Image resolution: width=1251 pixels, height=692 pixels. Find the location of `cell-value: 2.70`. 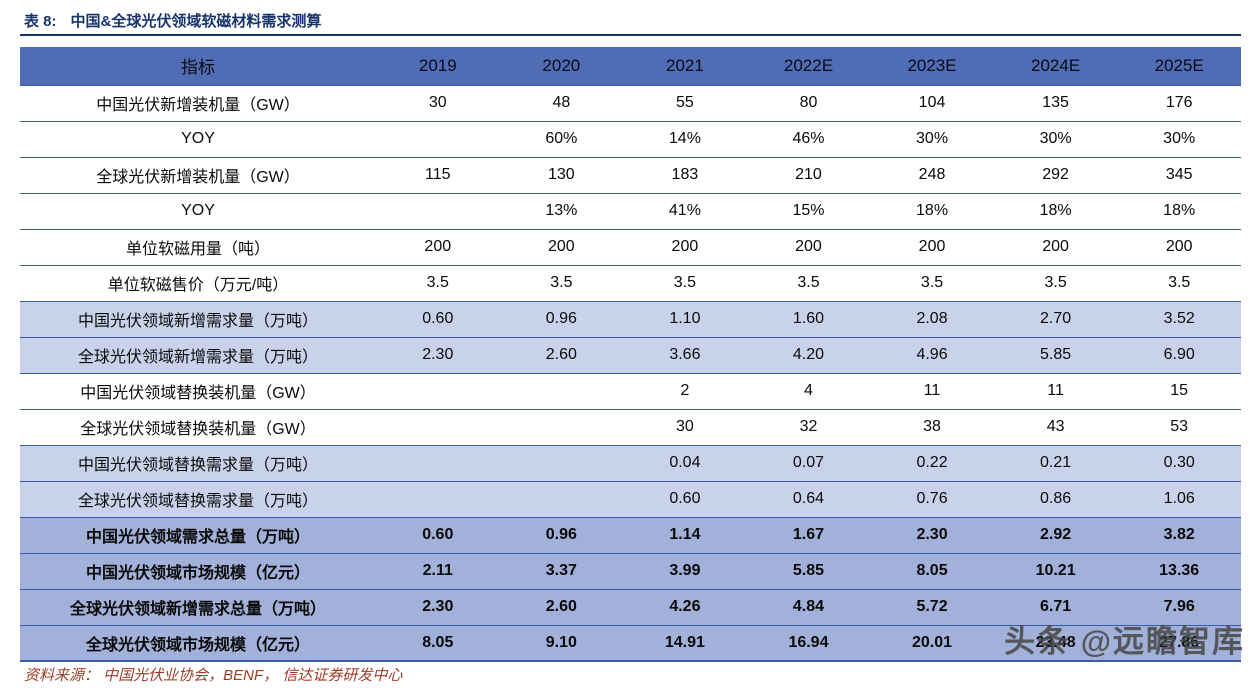

cell-value: 2.70 is located at coordinates (1055, 319).